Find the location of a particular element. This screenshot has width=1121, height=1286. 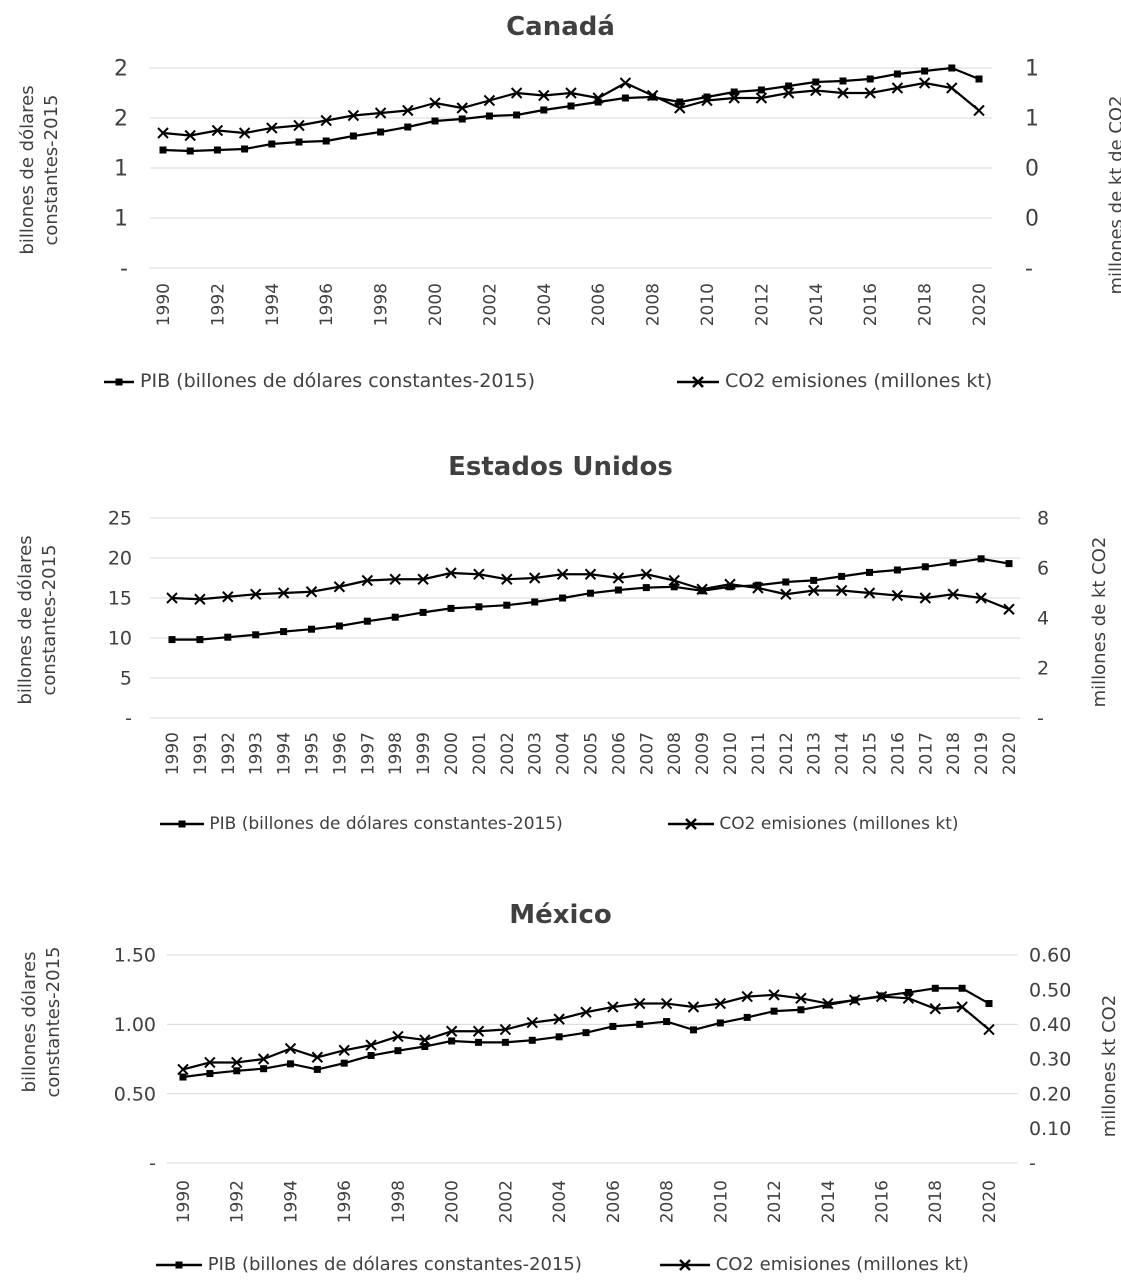

x-tick-label: 2000 is located at coordinates (452, 753).